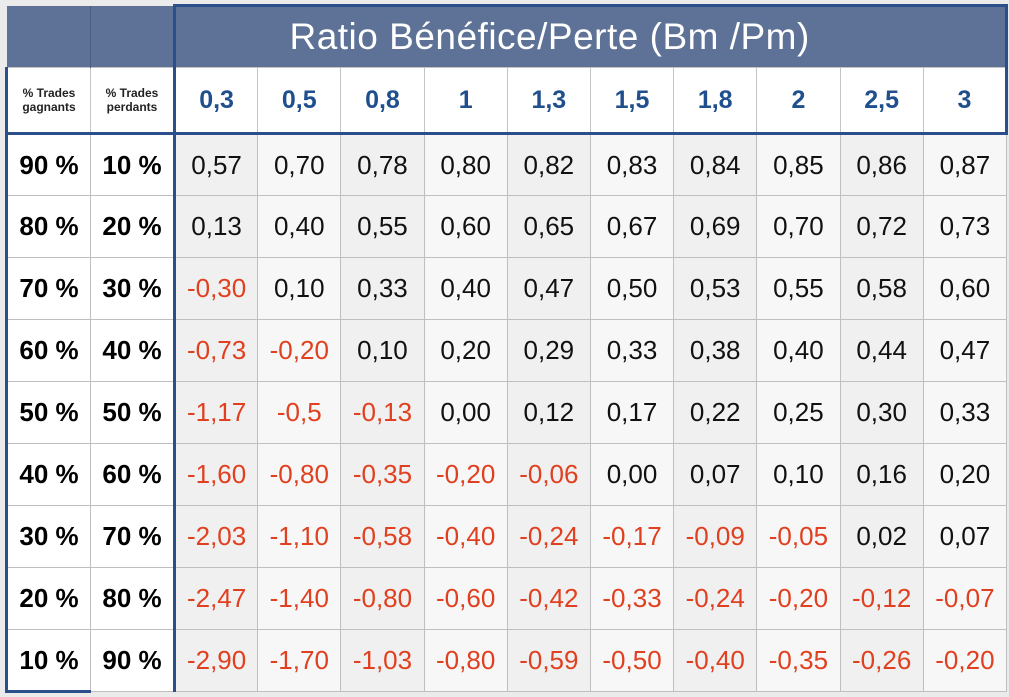 This screenshot has height=697, width=1009. What do you see at coordinates (798, 288) in the screenshot?
I see `value-cell: 0,55` at bounding box center [798, 288].